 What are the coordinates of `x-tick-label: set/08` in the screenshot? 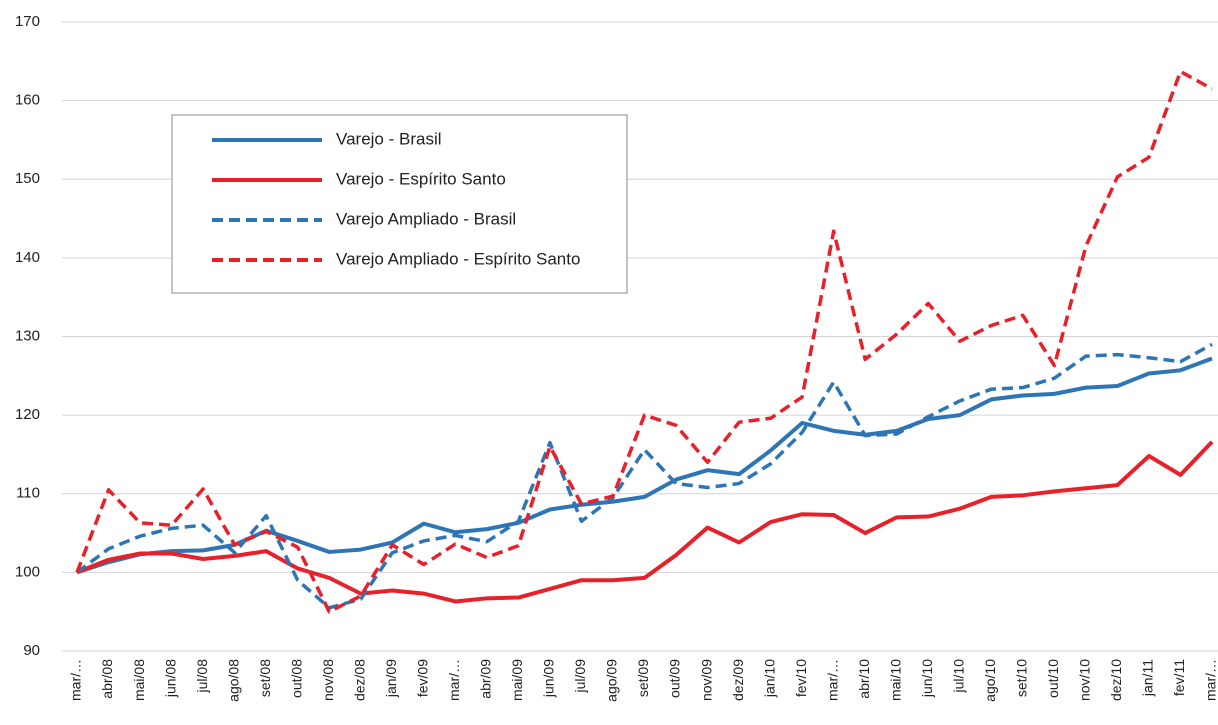 It's located at (265, 678).